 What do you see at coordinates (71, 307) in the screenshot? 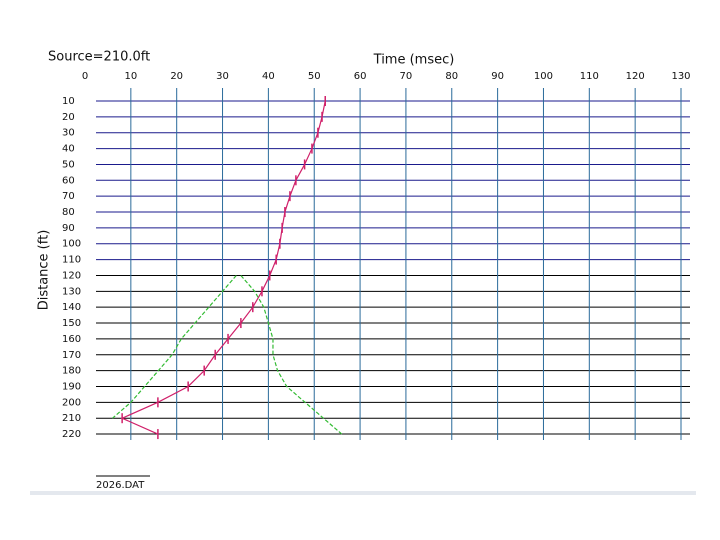
I see `y-tick-label: 140` at bounding box center [71, 307].